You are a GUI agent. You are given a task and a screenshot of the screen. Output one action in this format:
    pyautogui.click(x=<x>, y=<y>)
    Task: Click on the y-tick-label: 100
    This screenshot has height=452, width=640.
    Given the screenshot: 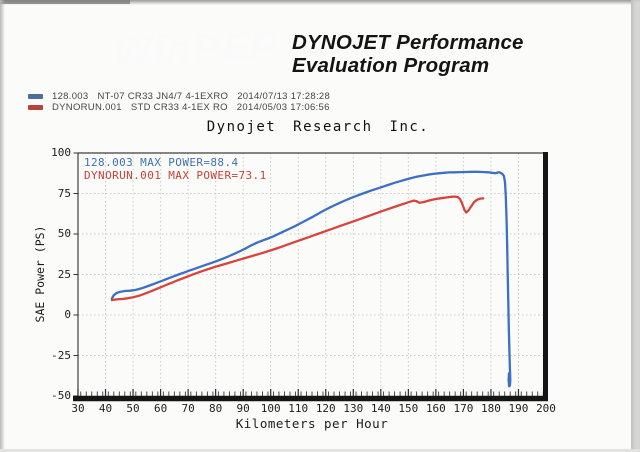 What is the action you would take?
    pyautogui.click(x=61, y=152)
    